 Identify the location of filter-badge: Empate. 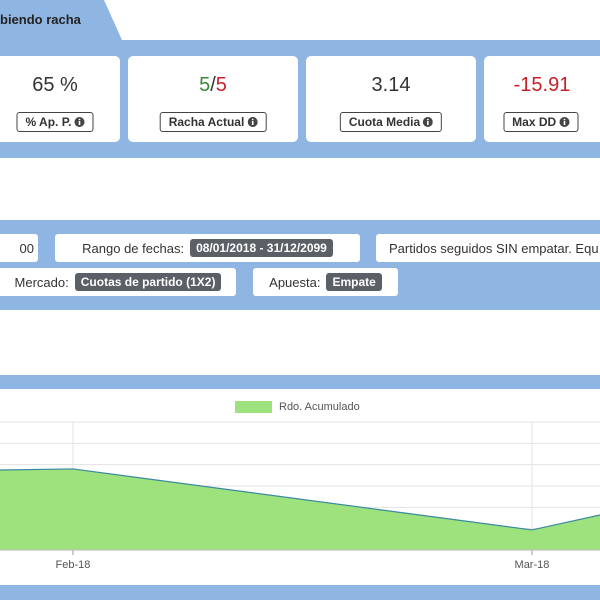
(354, 282).